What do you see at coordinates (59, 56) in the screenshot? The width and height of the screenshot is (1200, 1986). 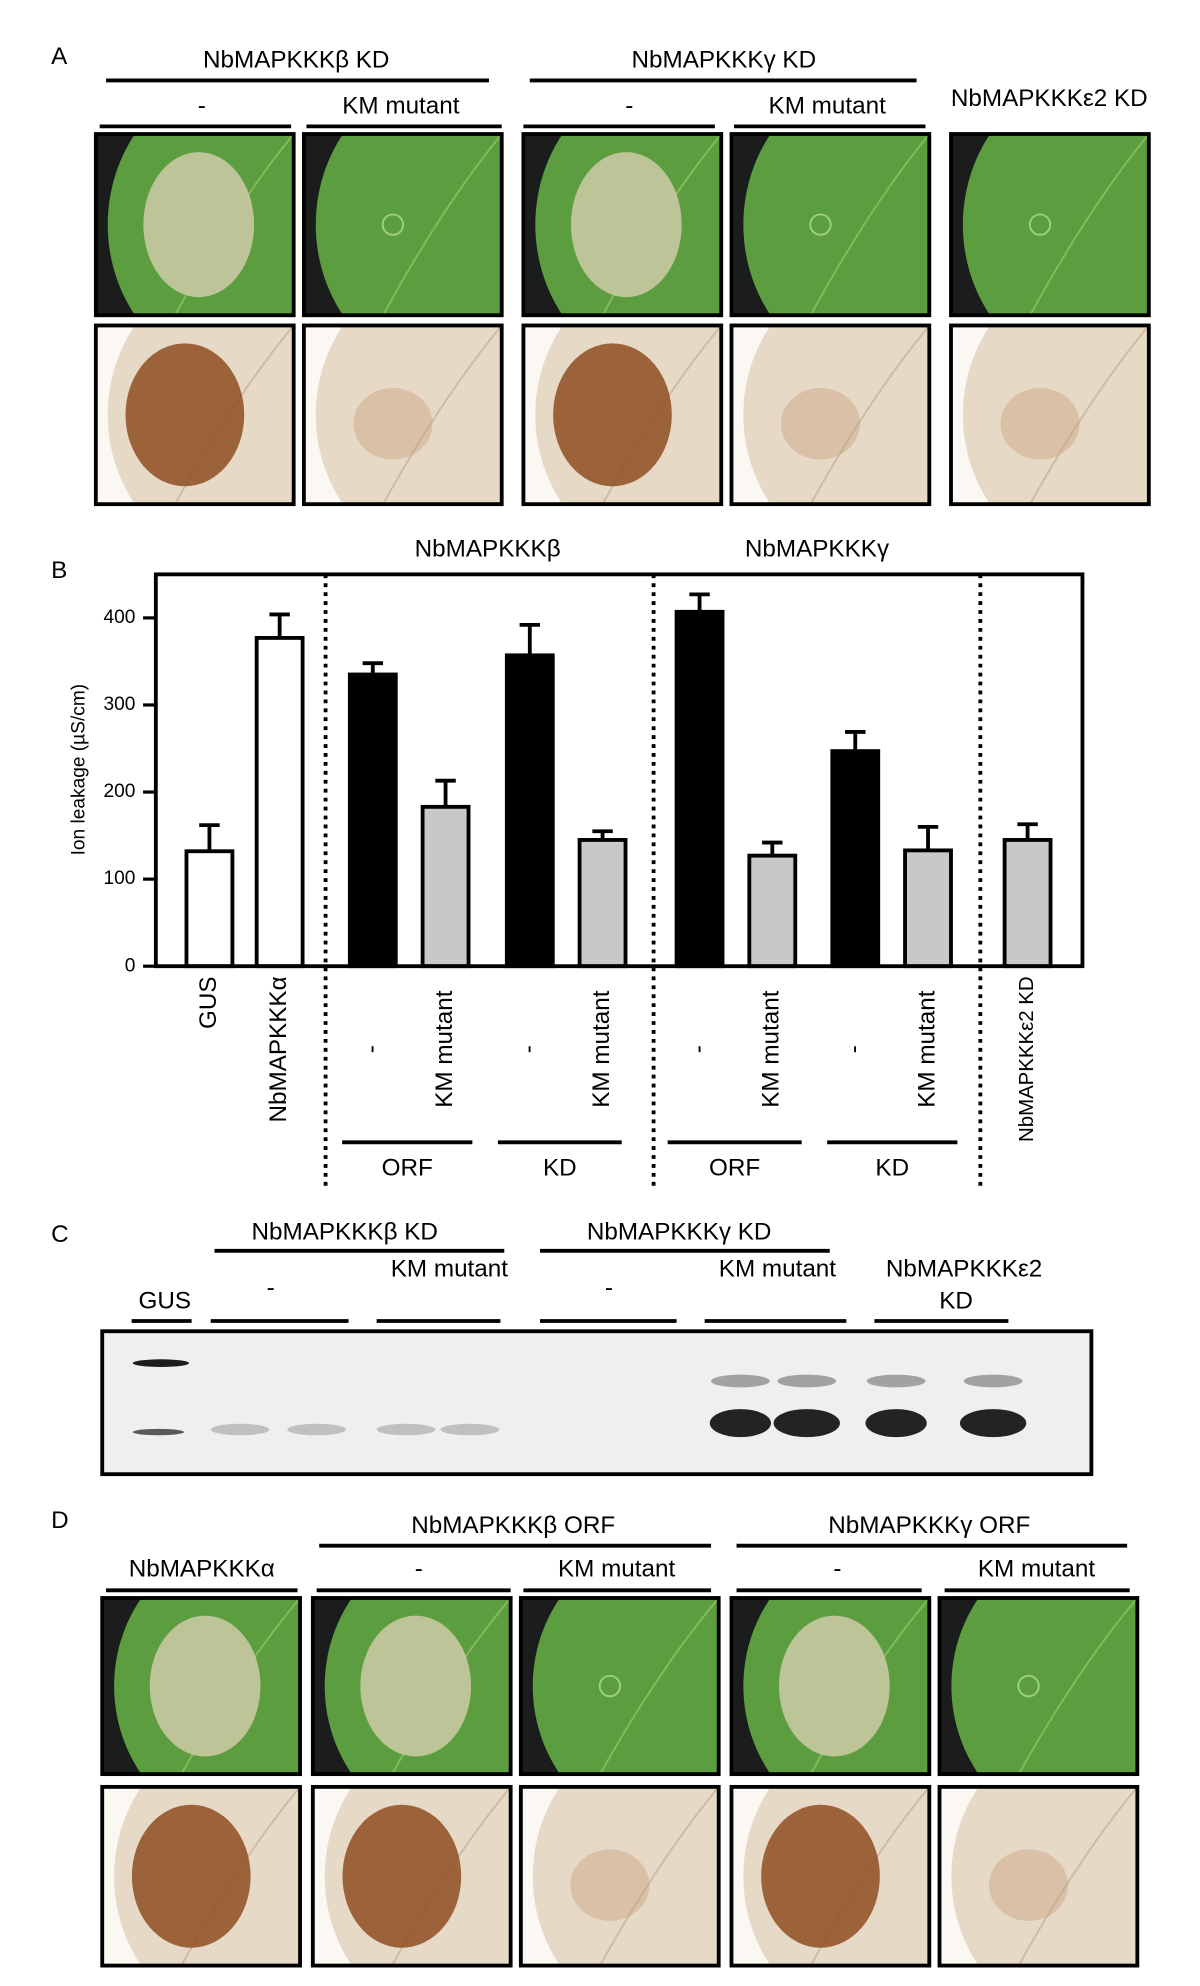 I see `panel-label: A` at bounding box center [59, 56].